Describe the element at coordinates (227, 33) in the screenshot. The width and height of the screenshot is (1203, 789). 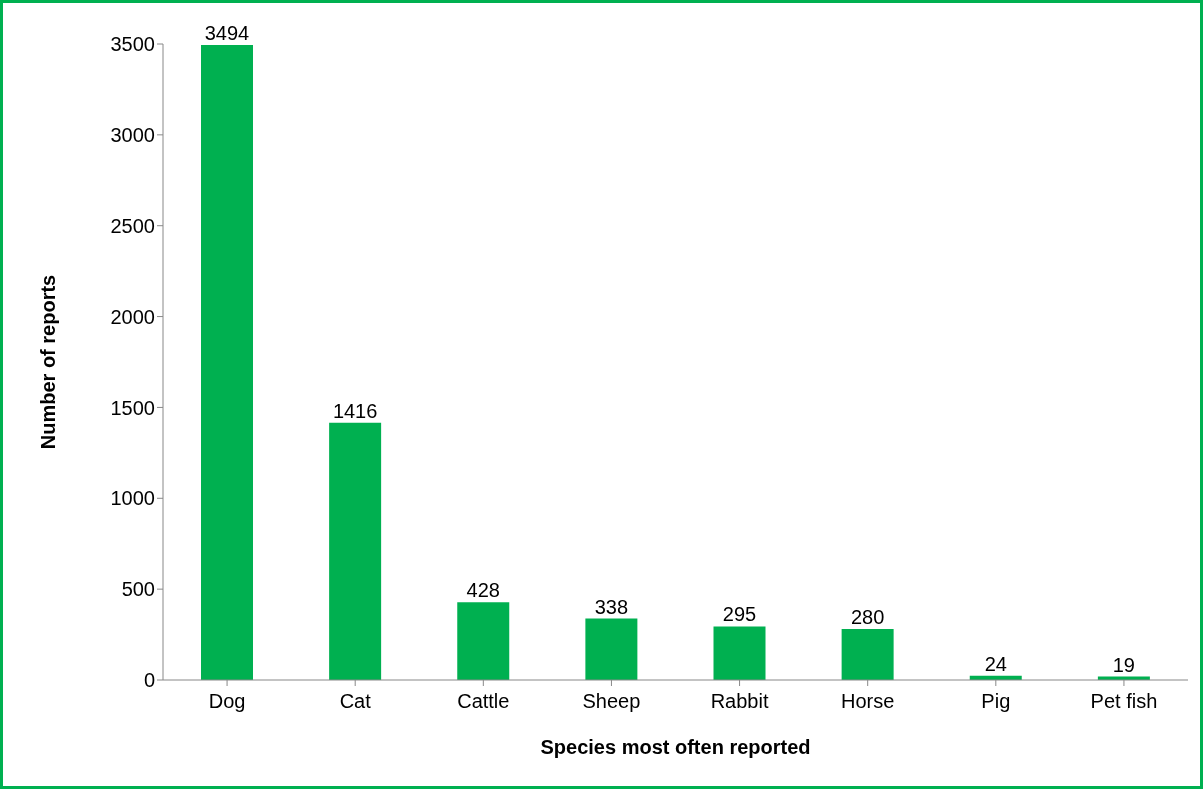
I see `data-label: 3494` at that location.